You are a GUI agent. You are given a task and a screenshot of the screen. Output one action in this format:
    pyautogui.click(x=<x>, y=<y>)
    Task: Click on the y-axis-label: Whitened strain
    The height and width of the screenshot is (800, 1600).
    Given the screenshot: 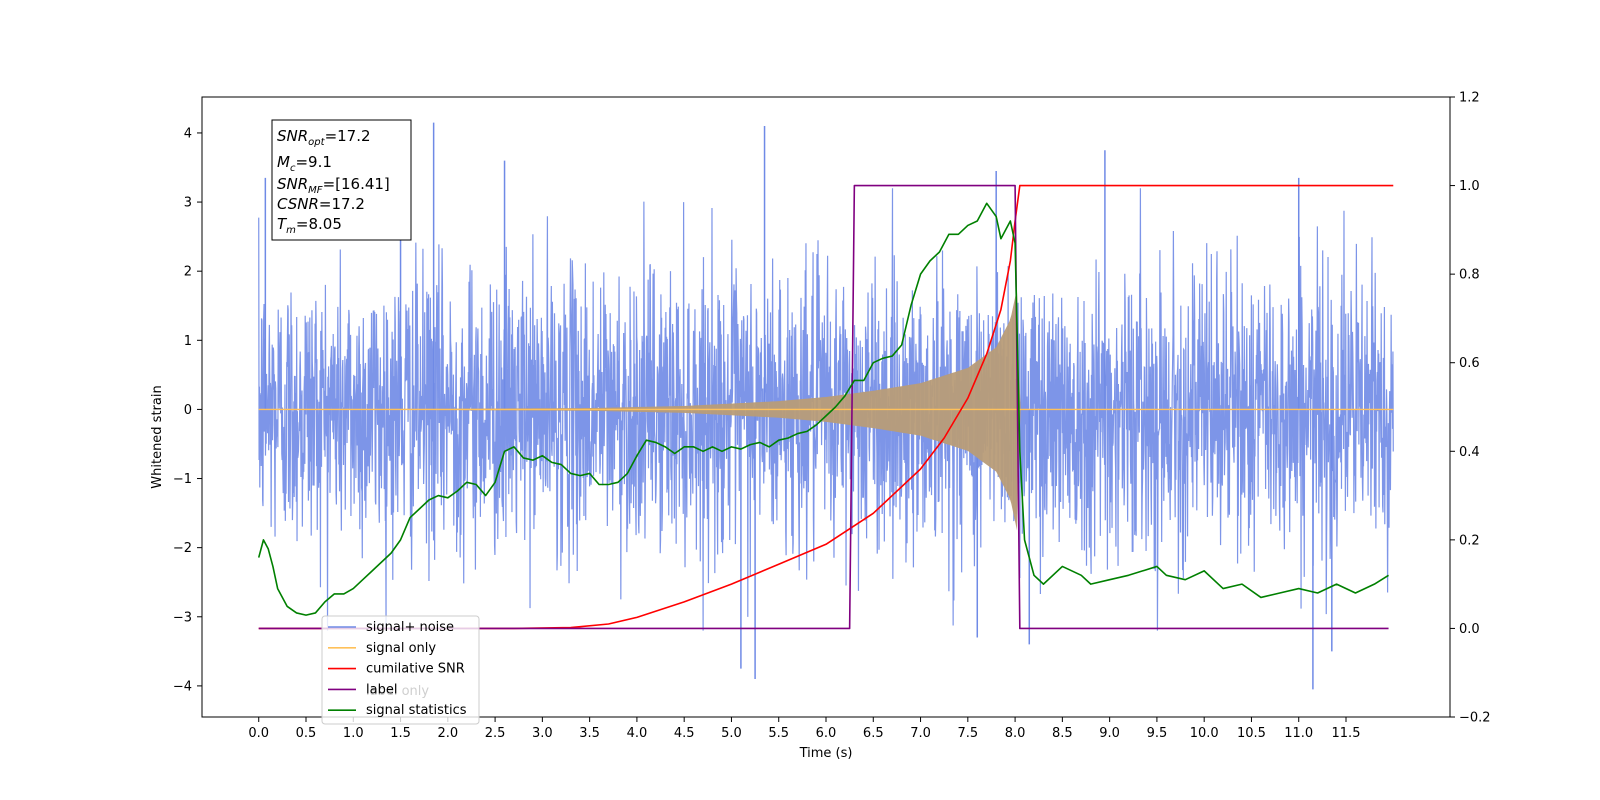 What is the action you would take?
    pyautogui.click(x=157, y=436)
    